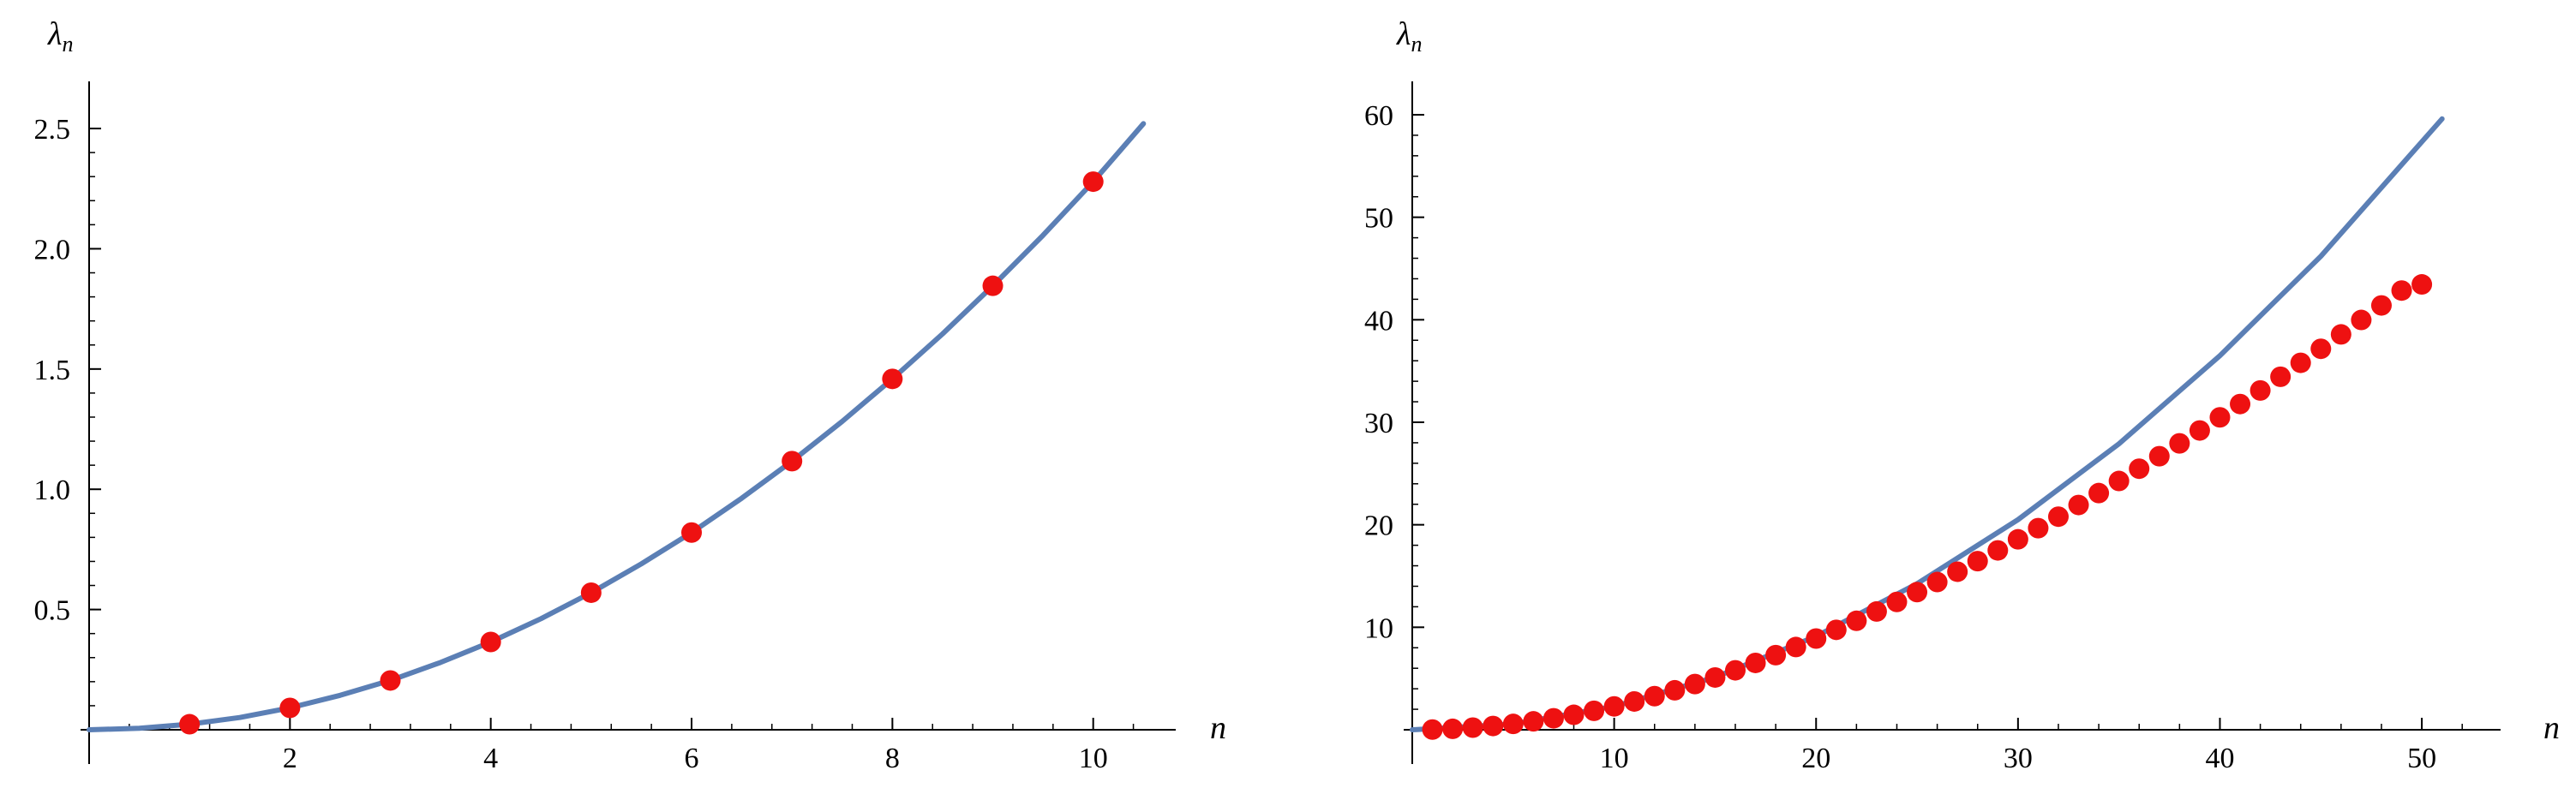  Describe the element at coordinates (52, 490) in the screenshot. I see `y-tick-label: 1.0` at that location.